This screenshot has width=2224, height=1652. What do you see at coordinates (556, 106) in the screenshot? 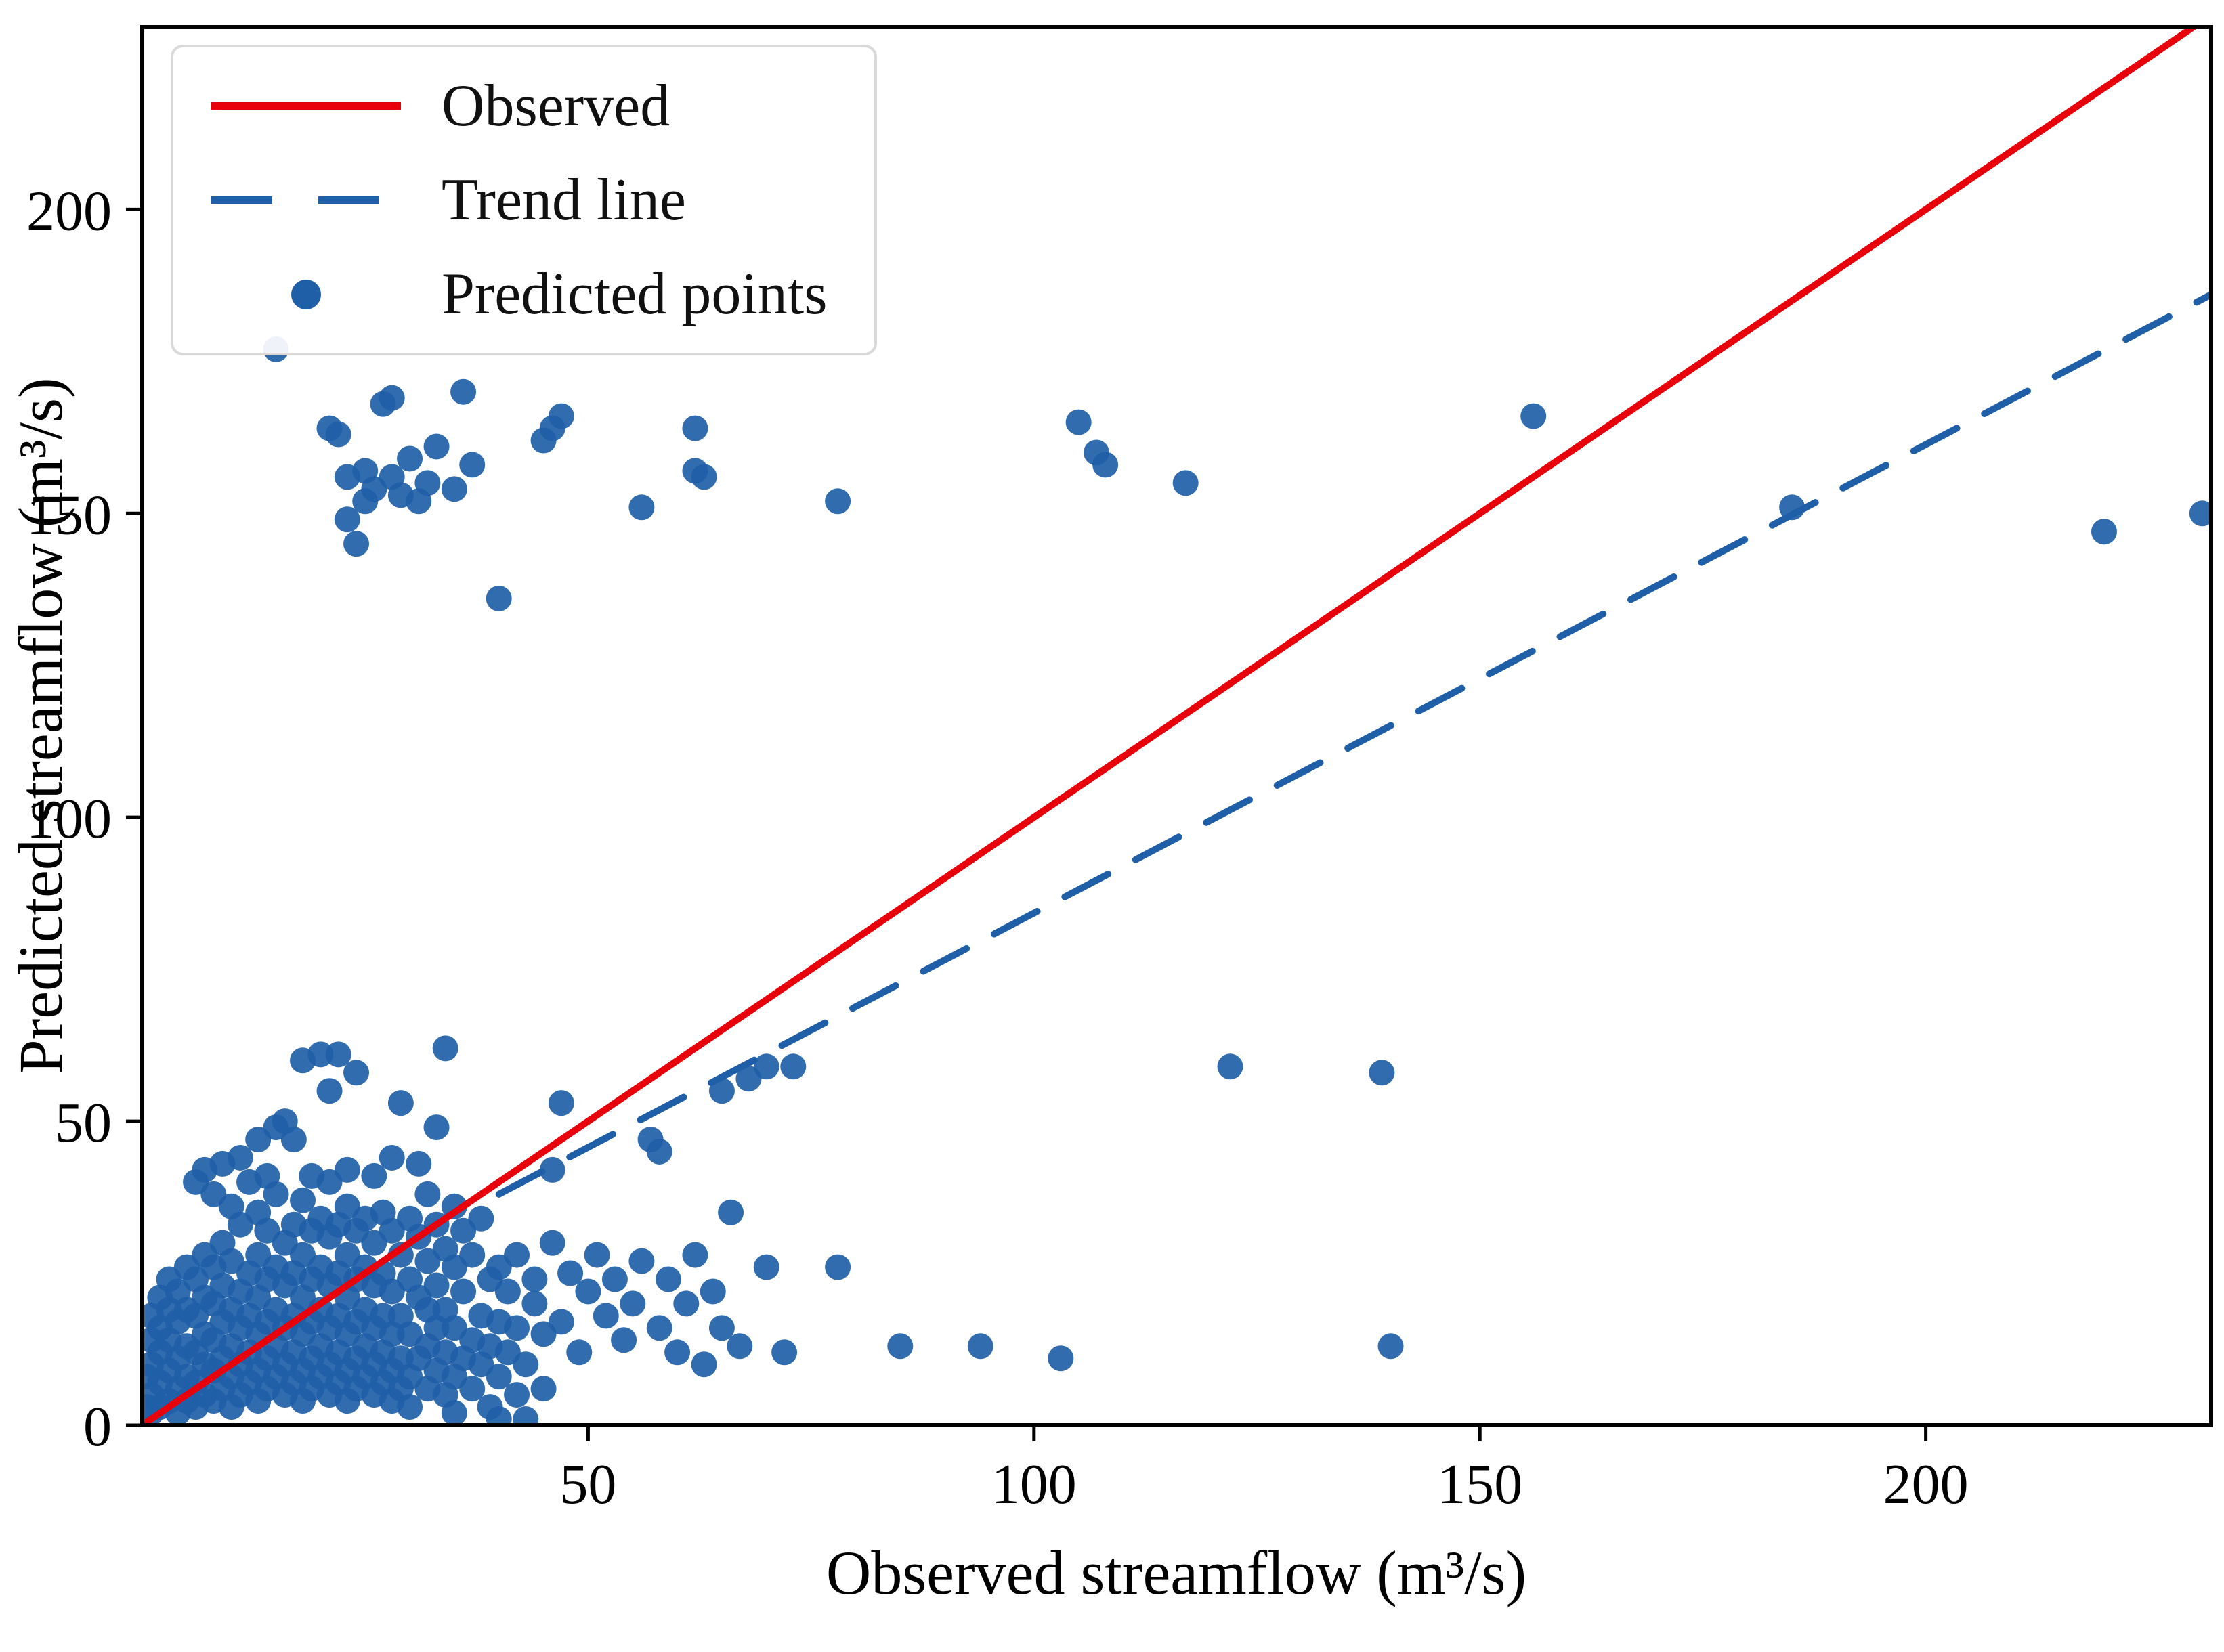
I see `legend-label-observed: Observed` at bounding box center [556, 106].